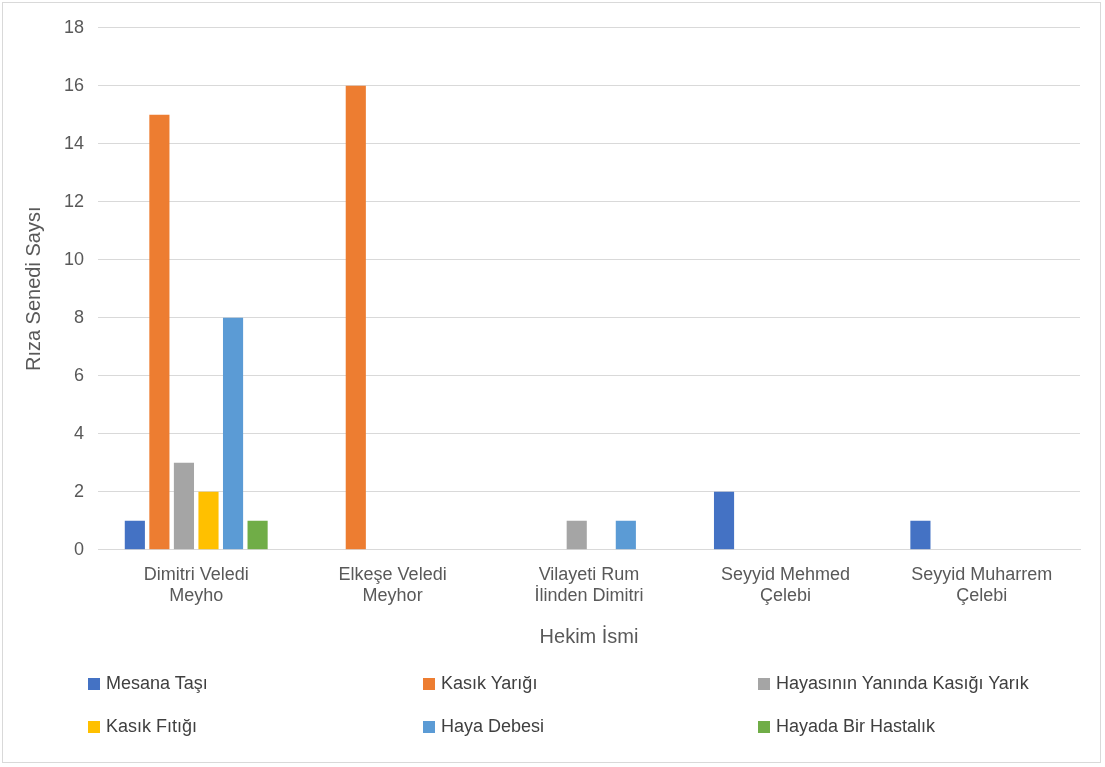  I want to click on y-tick-label: 12, so click(74, 200).